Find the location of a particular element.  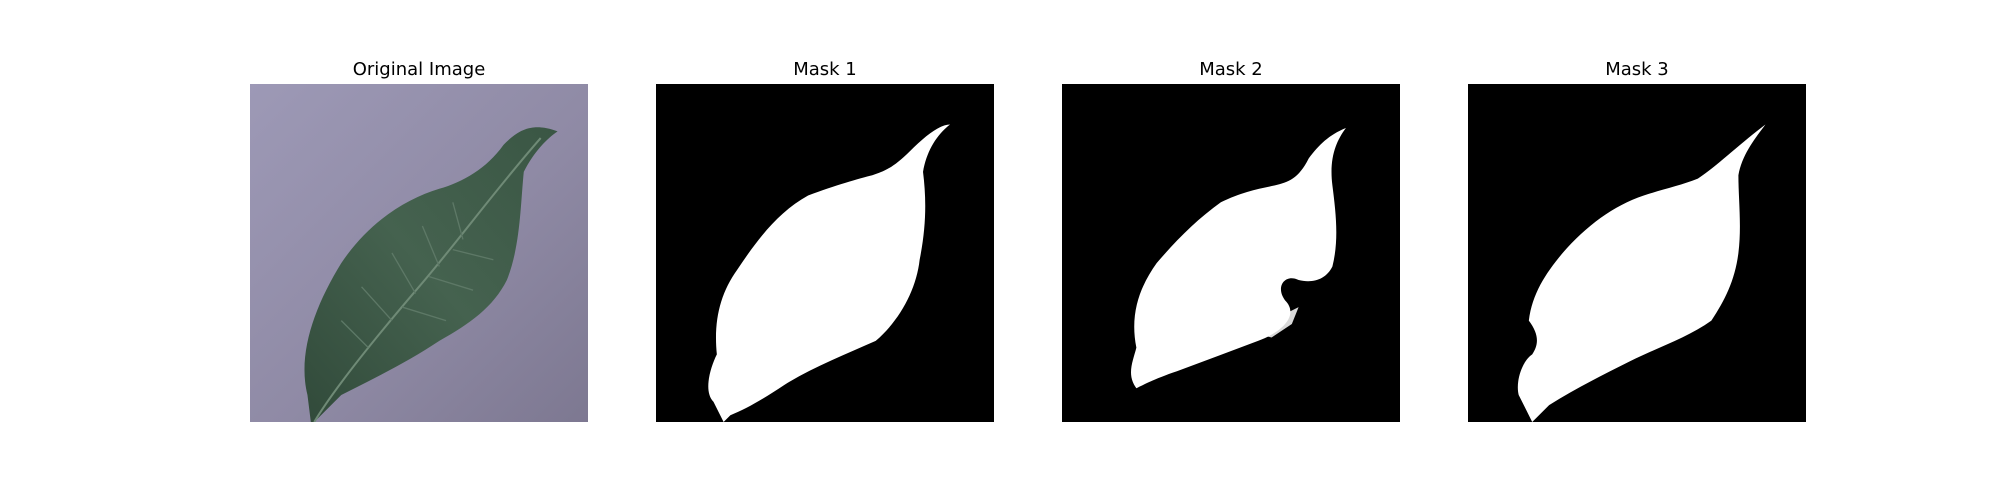

panel-mask-2: Mask 2 is located at coordinates (1231, 240).